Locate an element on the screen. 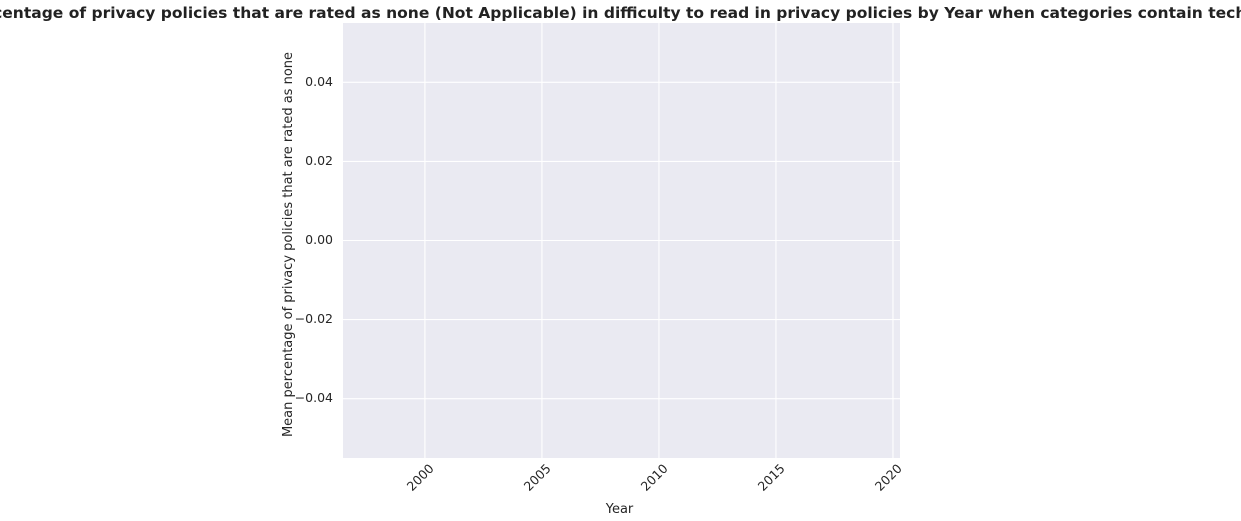 This screenshot has height=521, width=1241. y-tick-label: 0.02 is located at coordinates (319, 160).